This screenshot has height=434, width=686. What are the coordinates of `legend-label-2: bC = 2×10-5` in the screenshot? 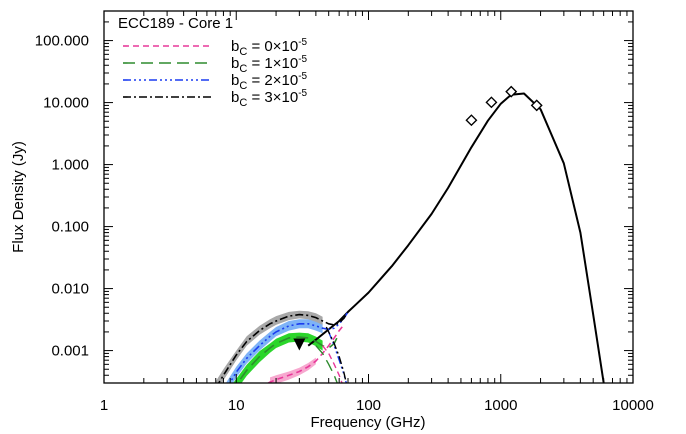 It's located at (269, 81).